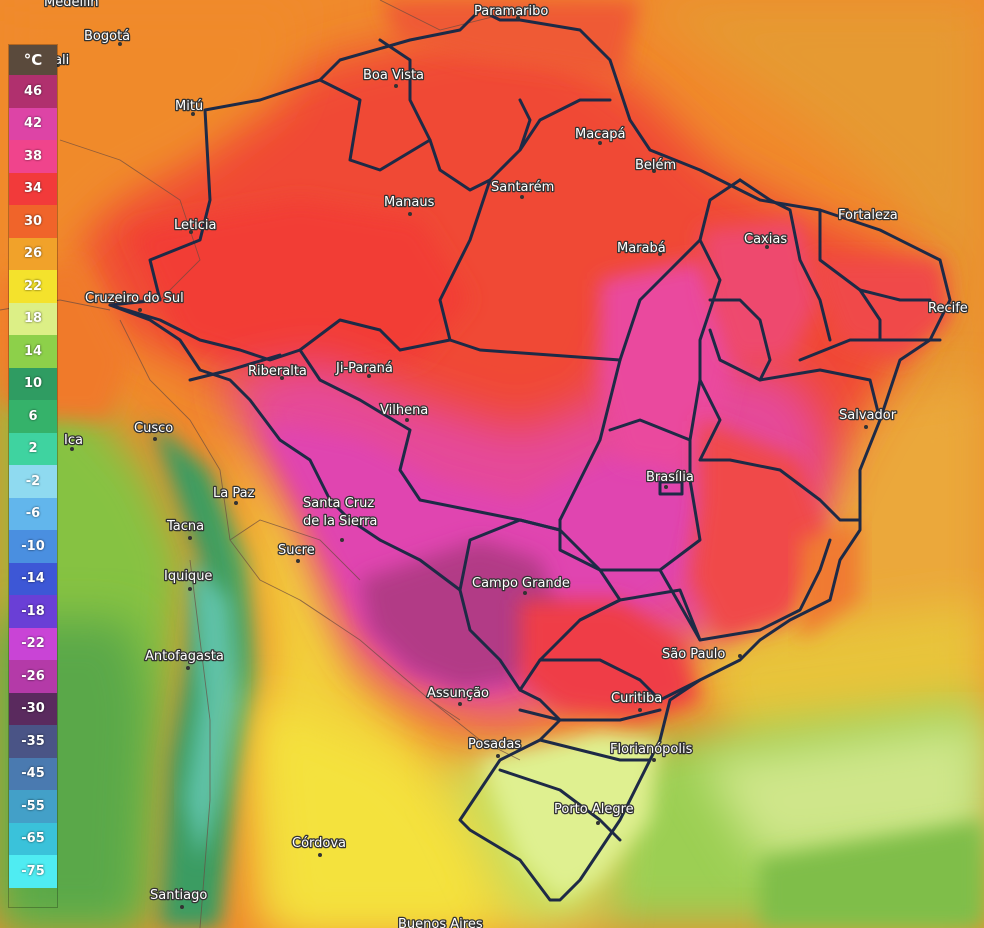  Describe the element at coordinates (33, 156) in the screenshot. I see `legend-stop: 38` at that location.